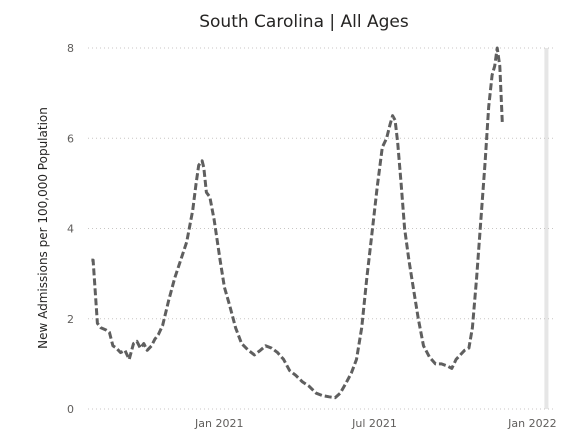 This screenshot has width=584, height=439. Describe the element at coordinates (531, 423) in the screenshot. I see `x-tick-label: Jan 2022` at that location.